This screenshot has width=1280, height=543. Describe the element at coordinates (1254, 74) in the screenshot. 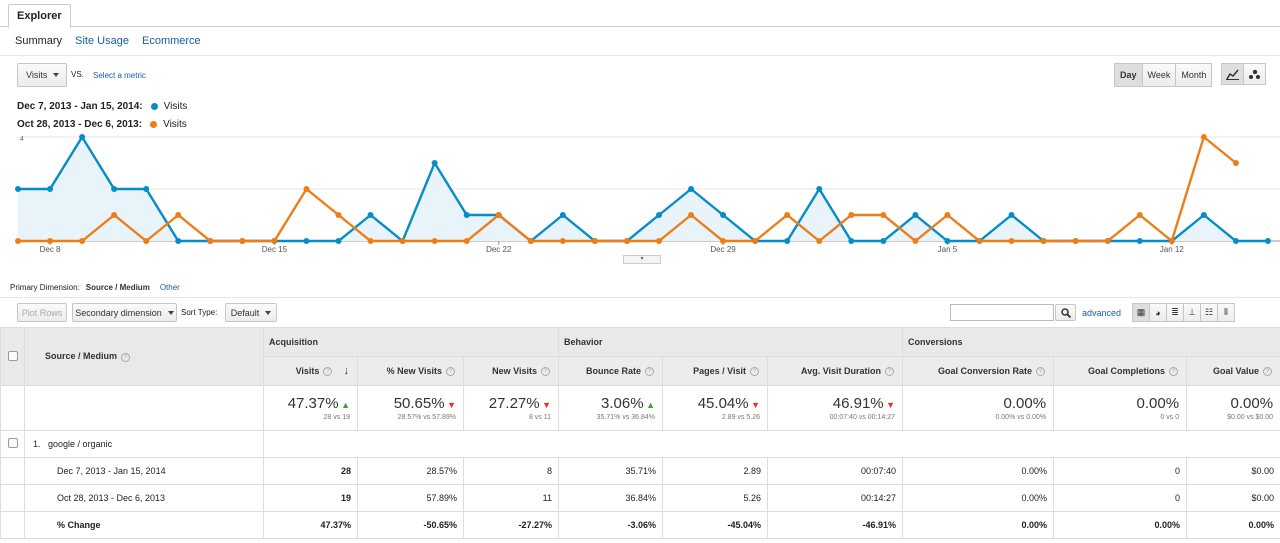

I see `motion-chart-icon` at that location.